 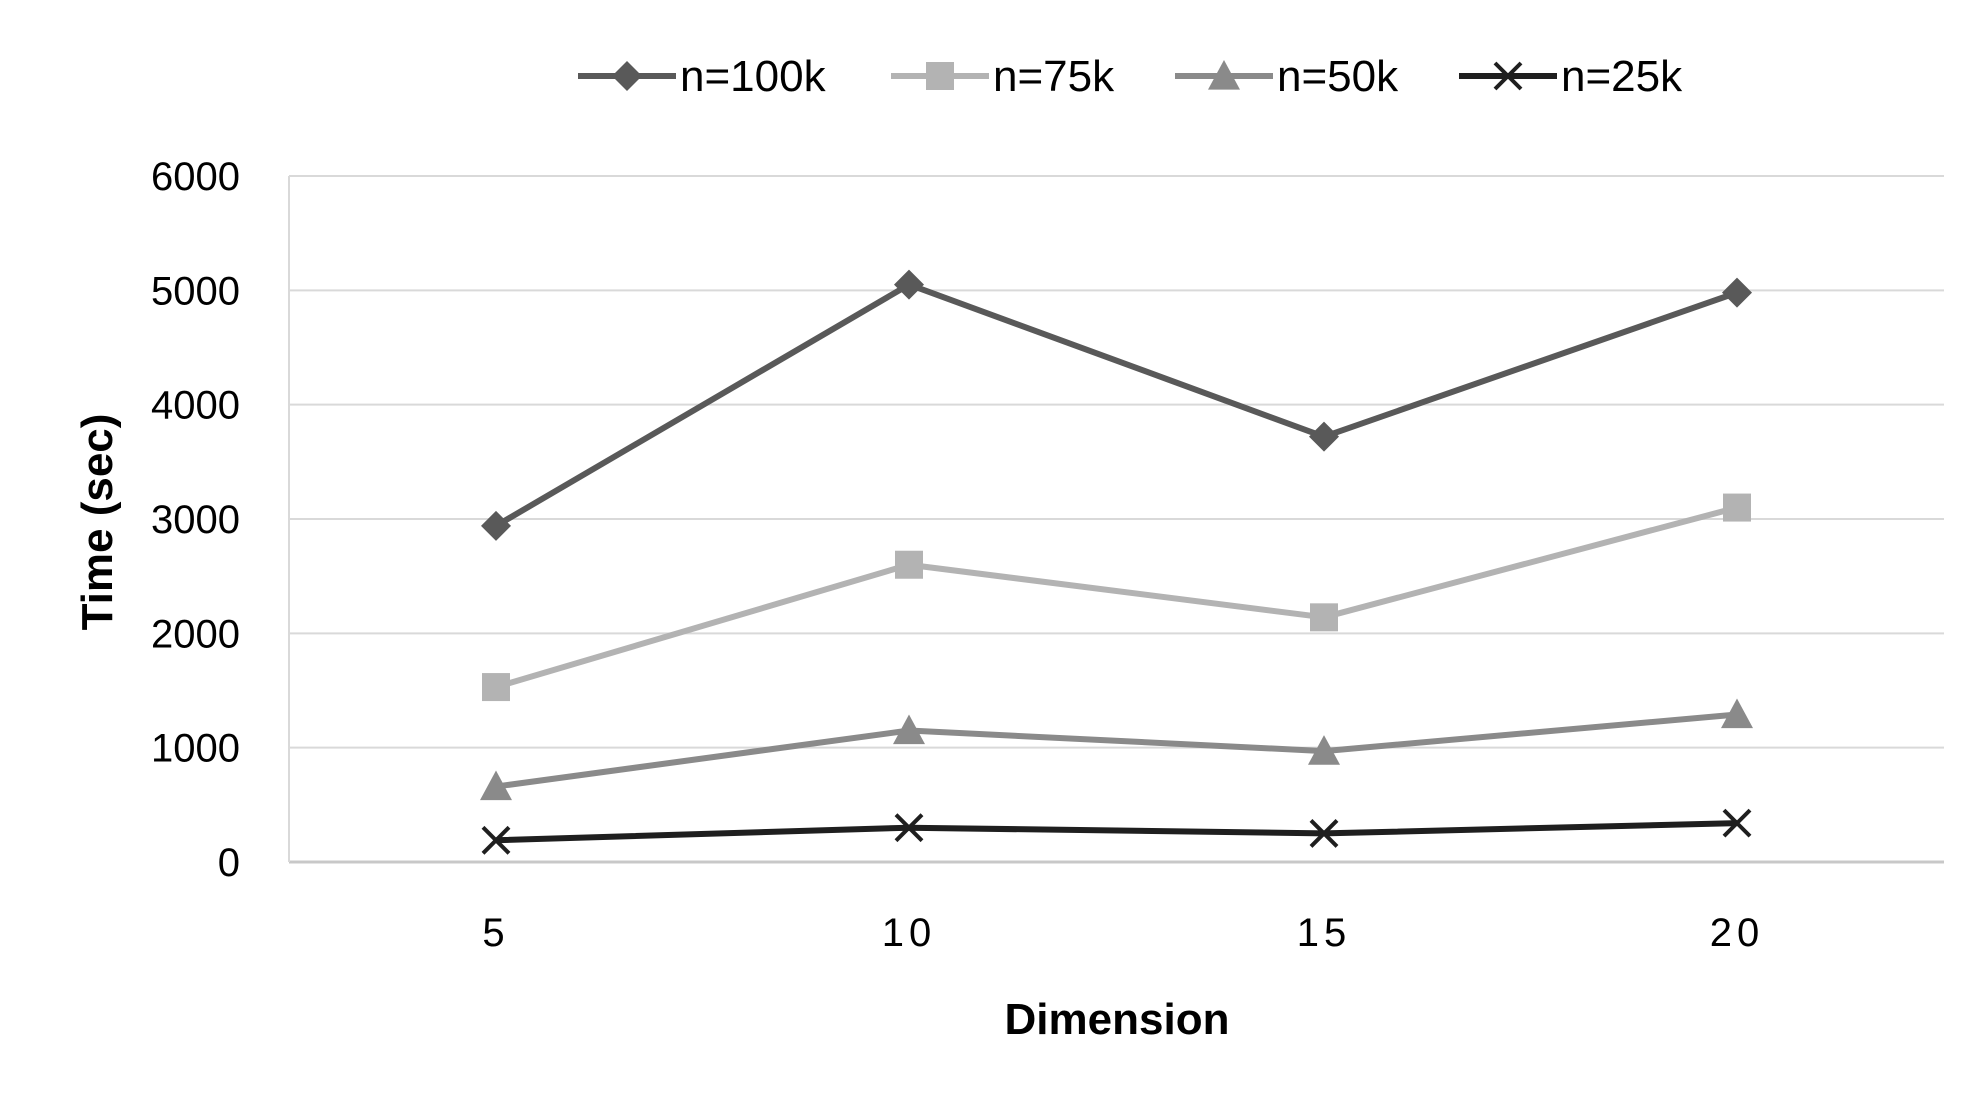 I want to click on y-tick-label: 2000, so click(x=195, y=634).